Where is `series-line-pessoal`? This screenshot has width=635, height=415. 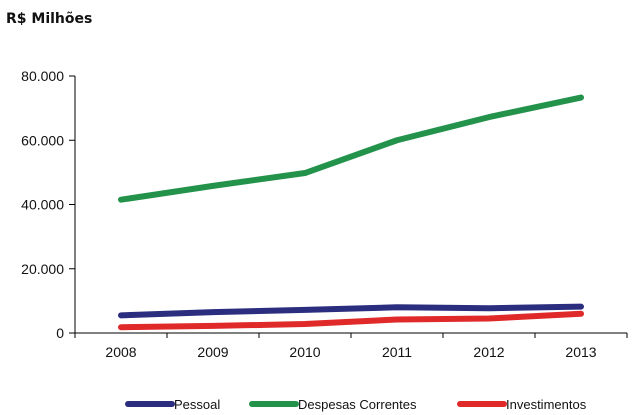 series-line-pessoal is located at coordinates (351, 311).